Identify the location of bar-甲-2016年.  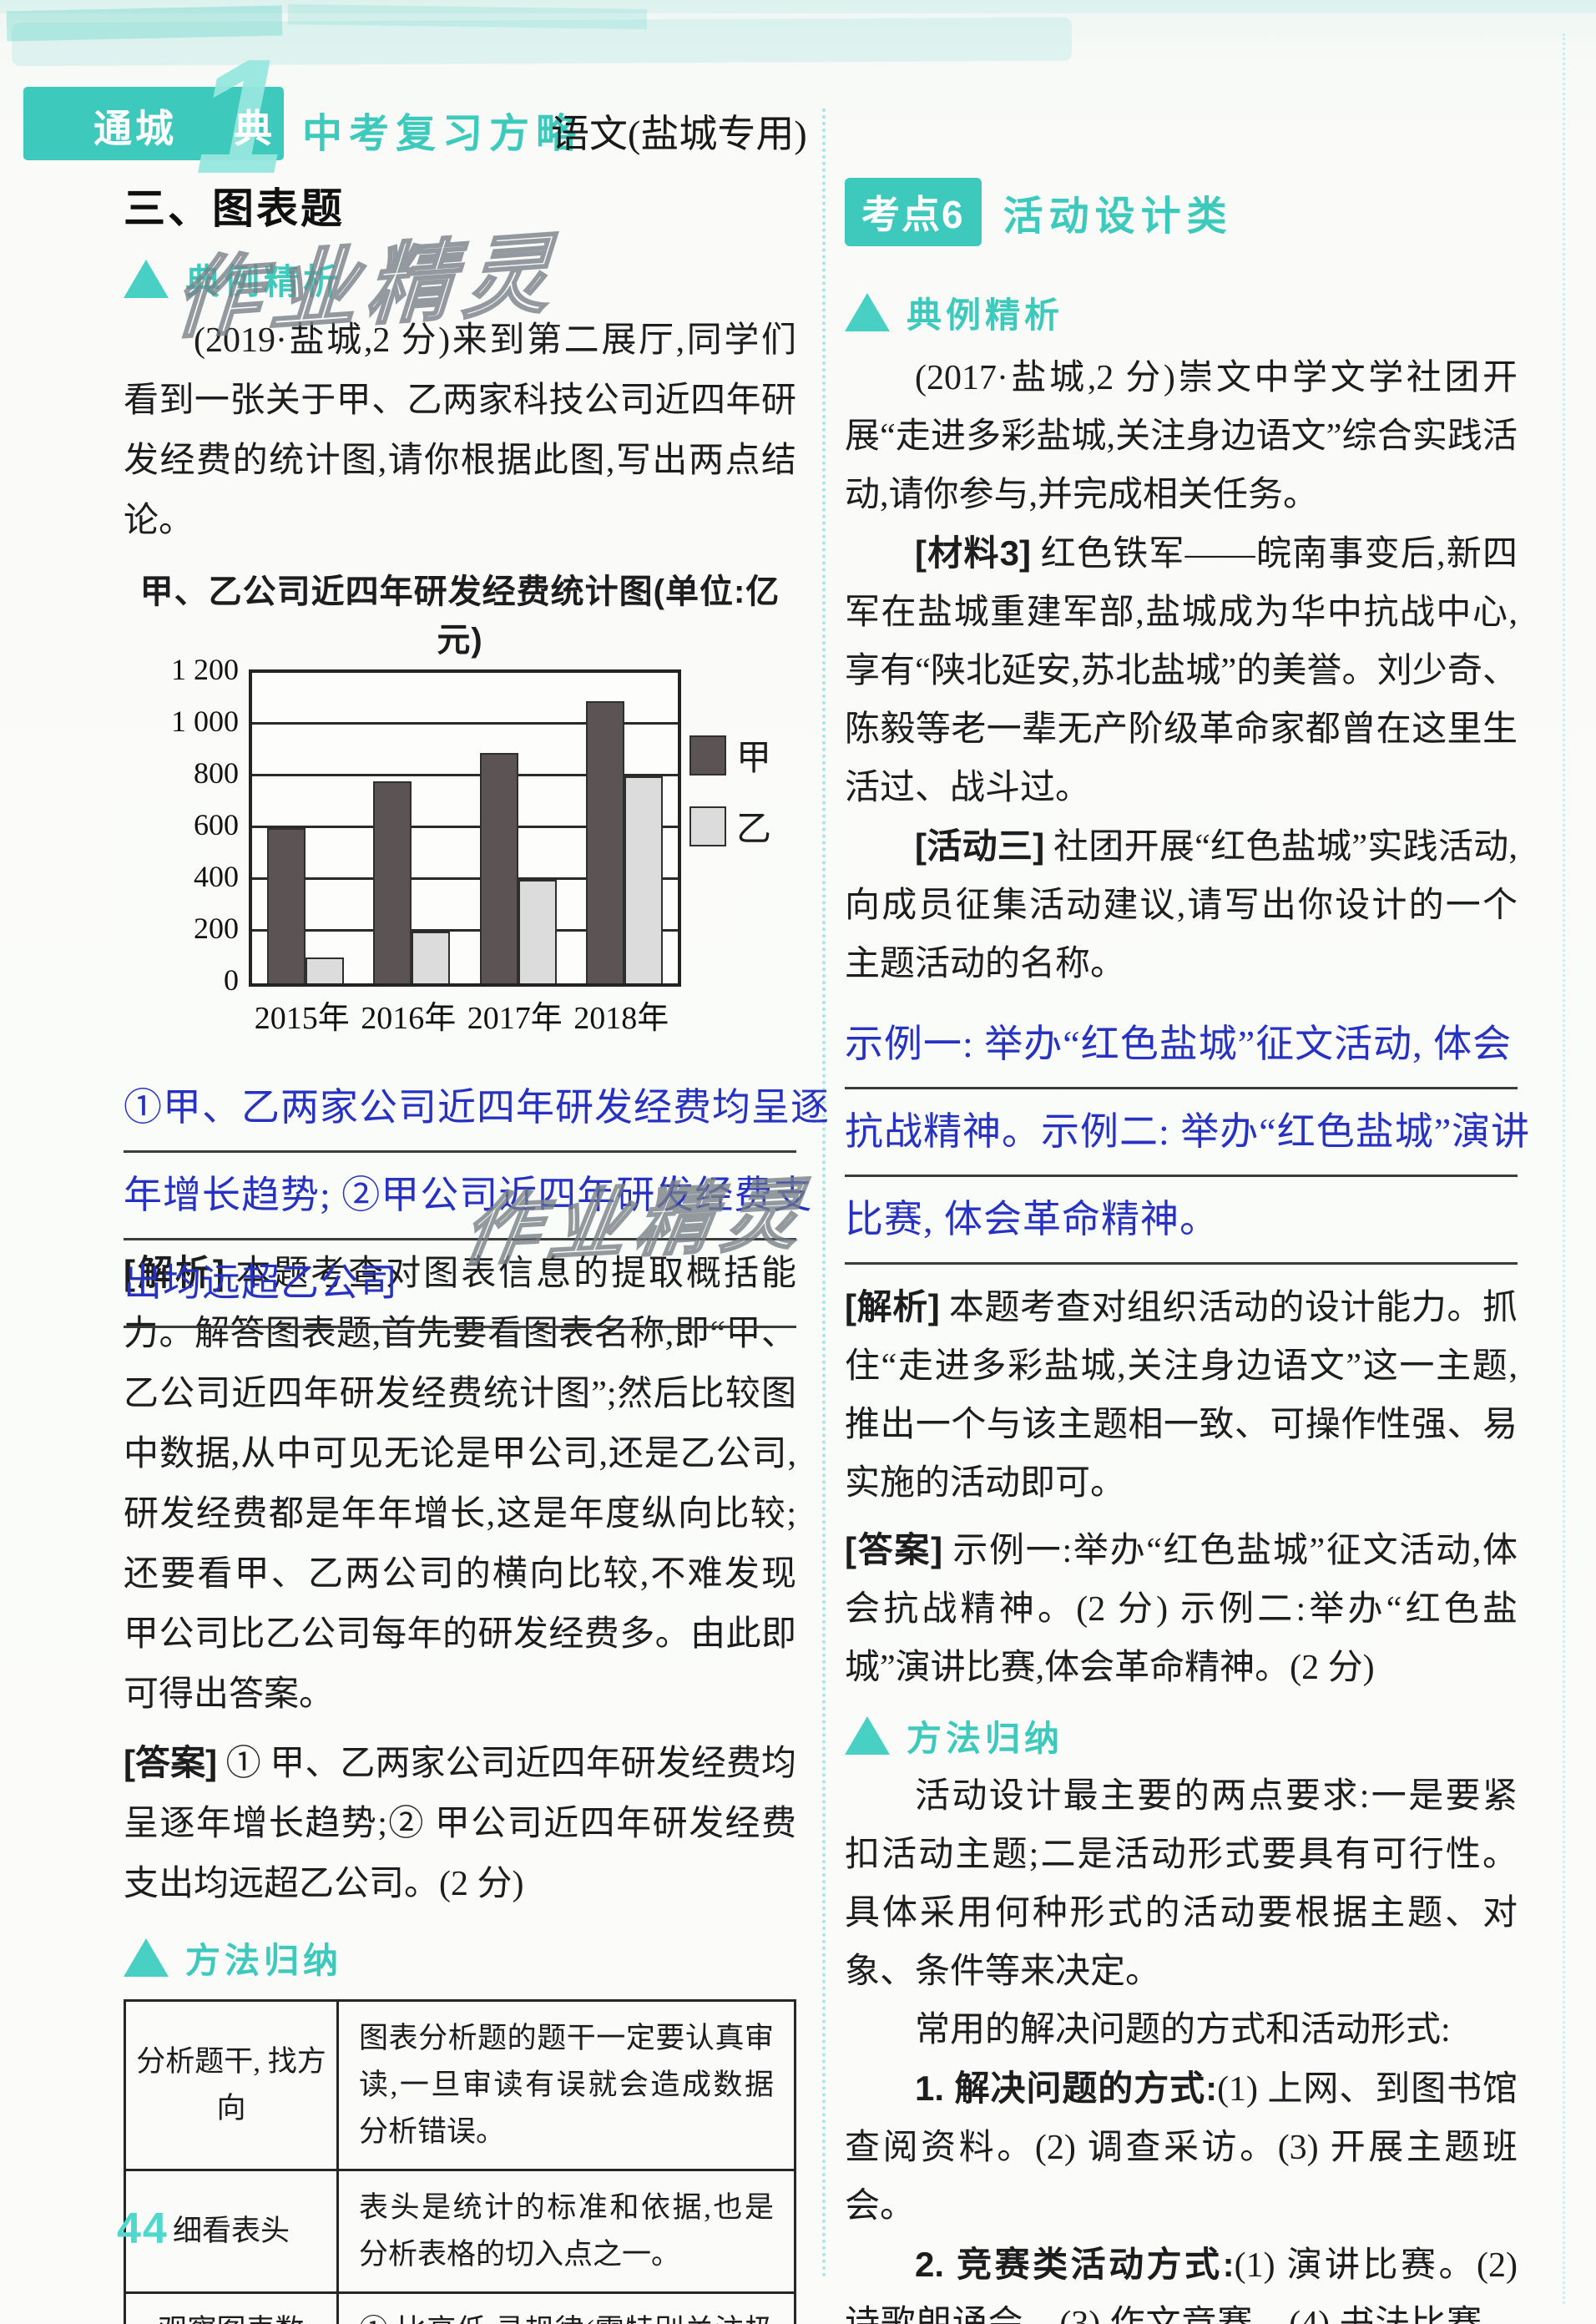
(392, 882).